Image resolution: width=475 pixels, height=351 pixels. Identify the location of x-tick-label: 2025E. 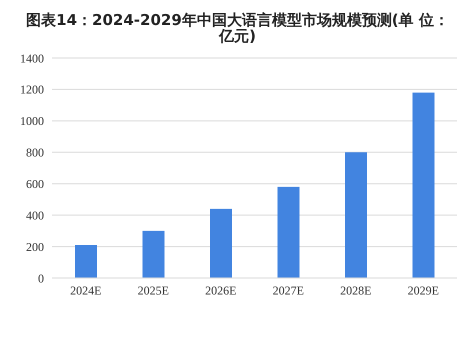
(153, 291).